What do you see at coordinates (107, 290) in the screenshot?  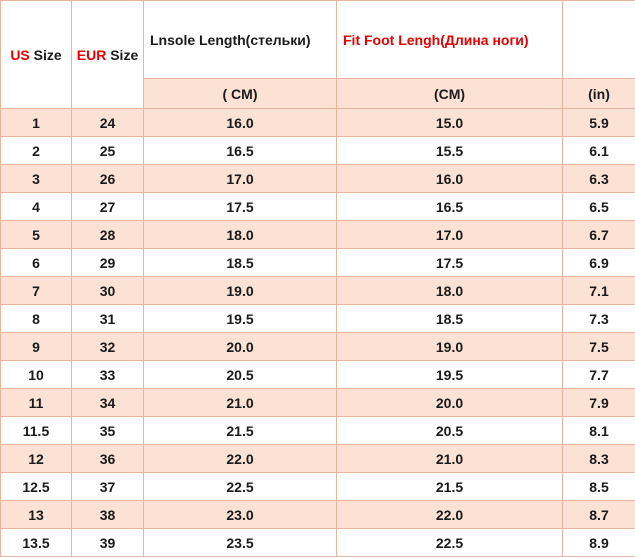 I see `data-cell: 30` at bounding box center [107, 290].